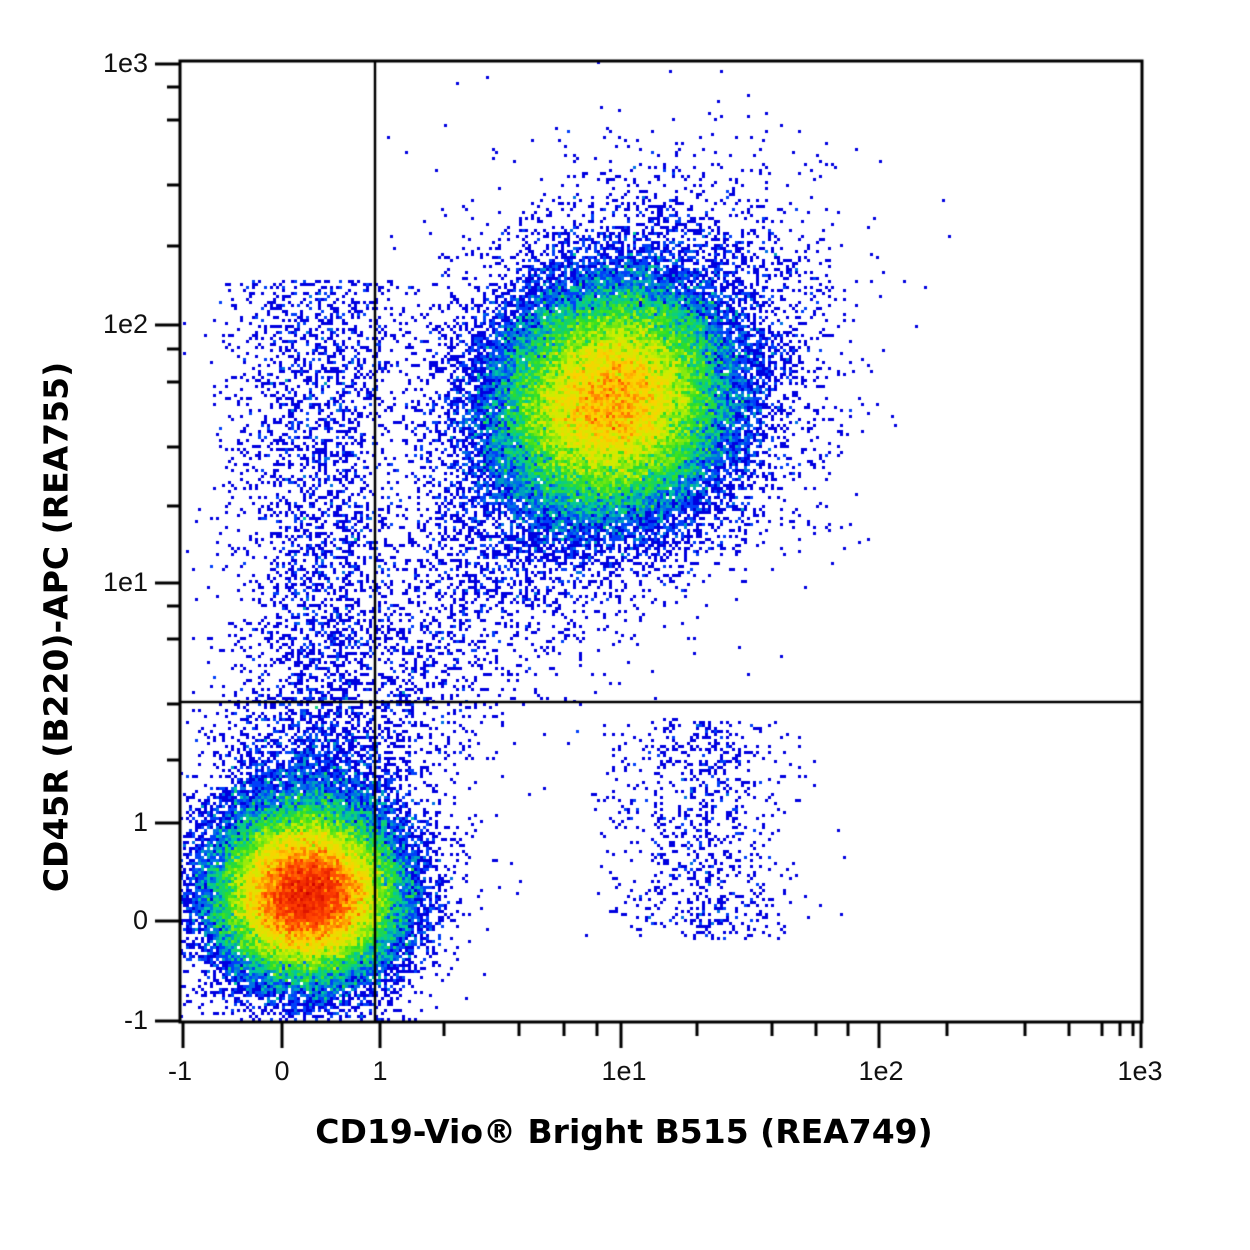  Describe the element at coordinates (179, 1071) in the screenshot. I see `x-tick-minus-1: -1` at that location.